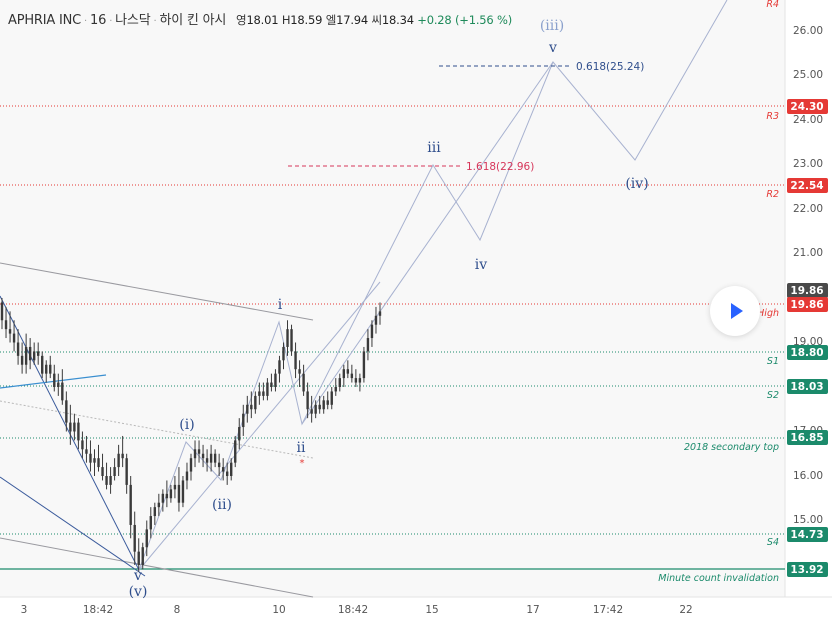 The image size is (832, 622). I want to click on trendline-lower, so click(157, 567).